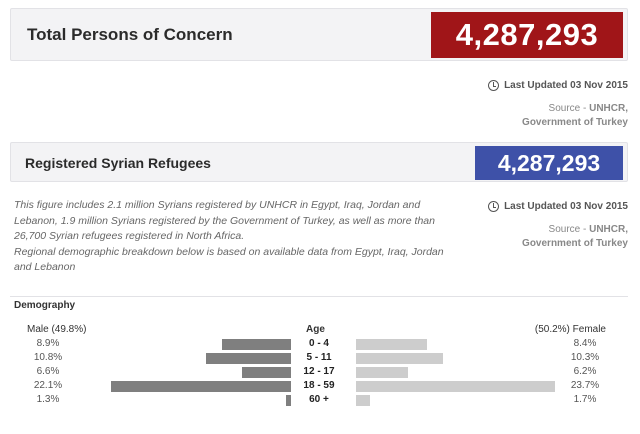 This screenshot has width=640, height=434. I want to click on female-percent: 6.2%, so click(585, 371).